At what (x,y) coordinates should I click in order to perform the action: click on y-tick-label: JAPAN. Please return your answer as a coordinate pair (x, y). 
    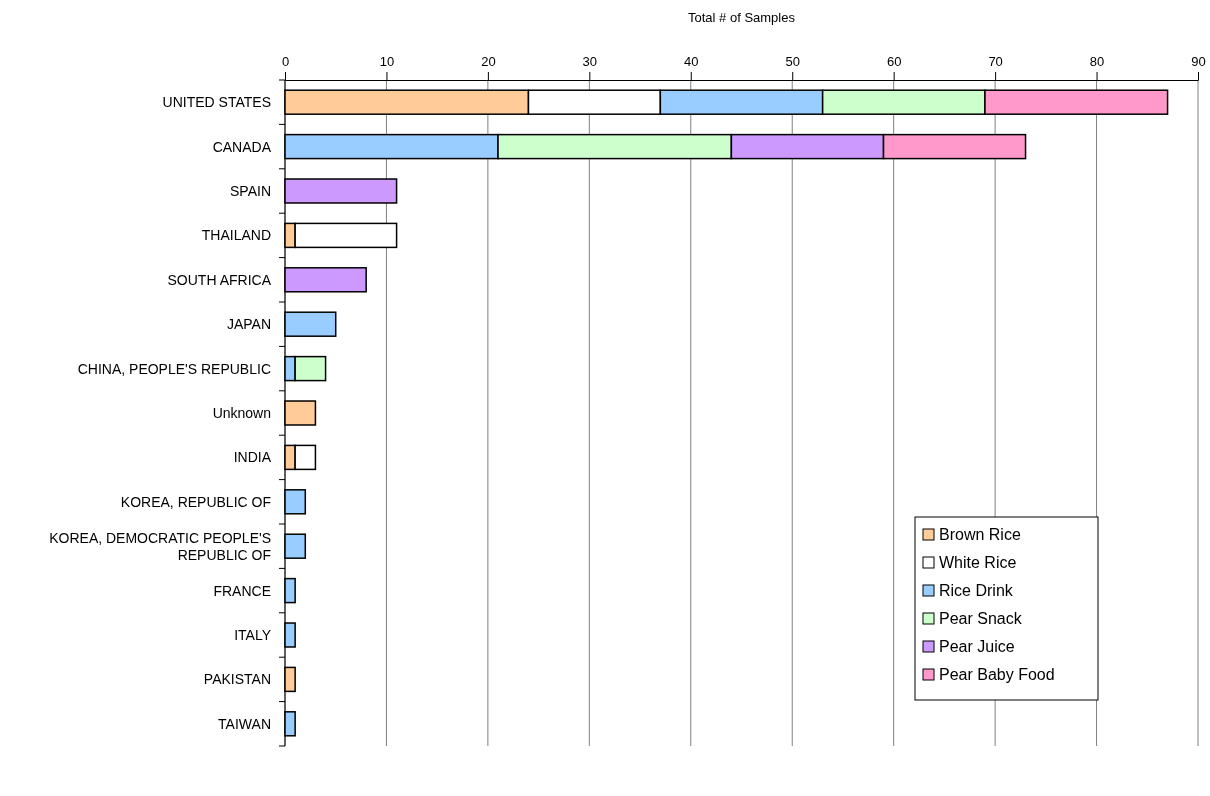
    Looking at the image, I should click on (248, 324).